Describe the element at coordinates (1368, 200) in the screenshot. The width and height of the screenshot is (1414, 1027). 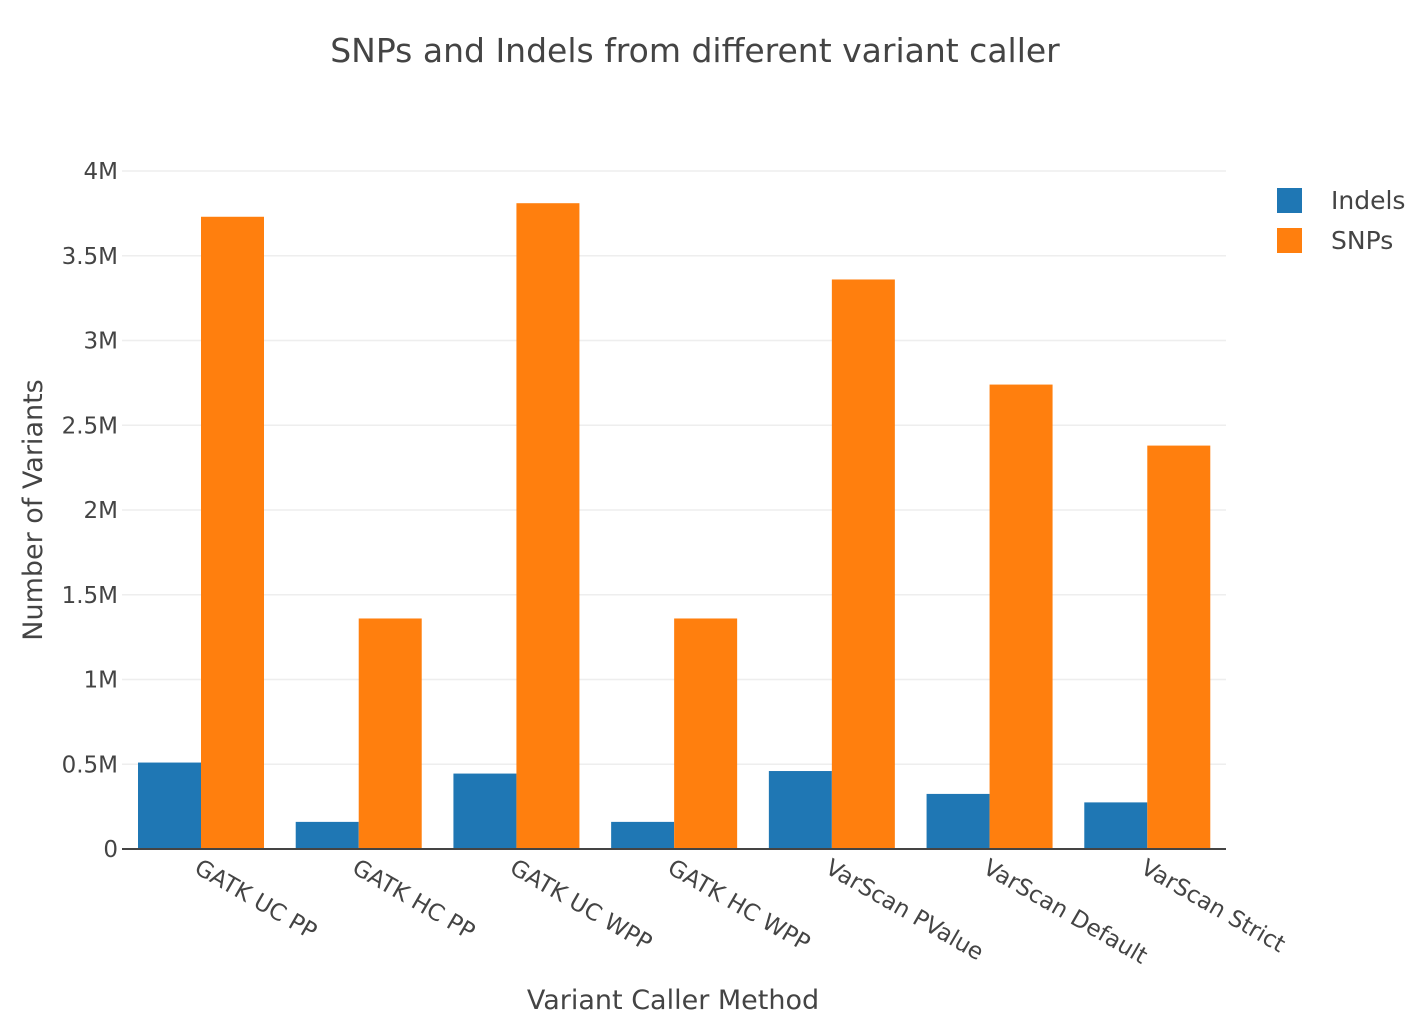
I see `legend-label-indels: Indels` at that location.